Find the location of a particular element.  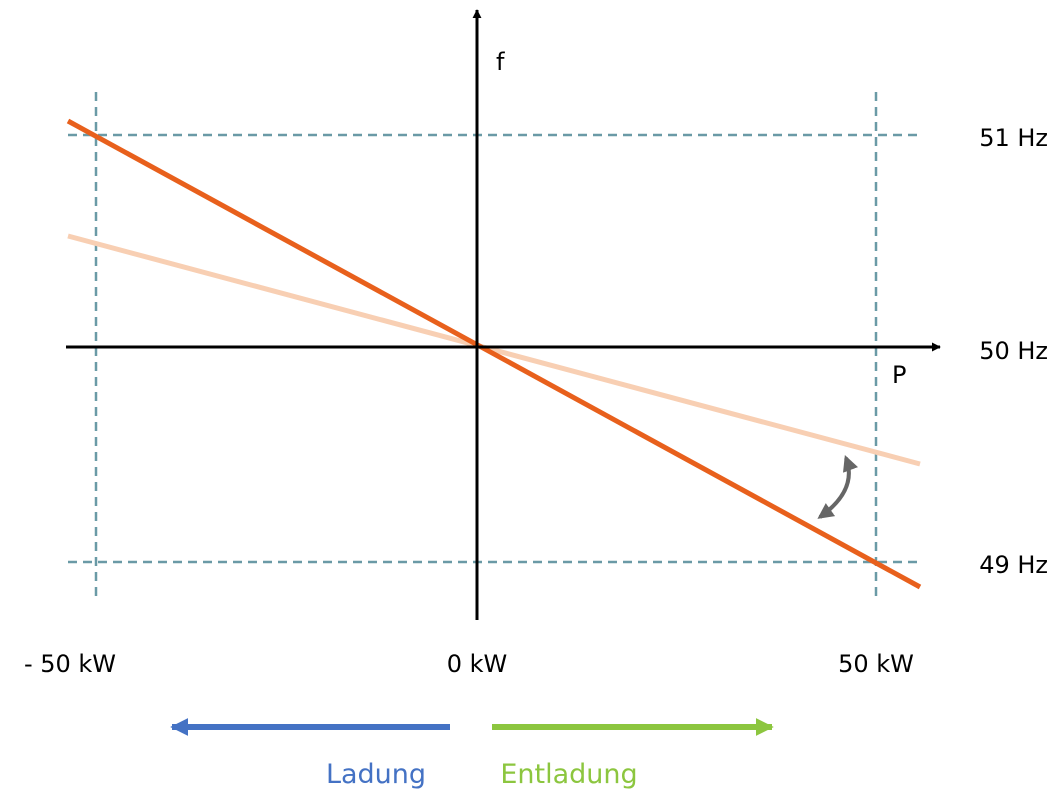

x-axis-label: P is located at coordinates (899, 375).